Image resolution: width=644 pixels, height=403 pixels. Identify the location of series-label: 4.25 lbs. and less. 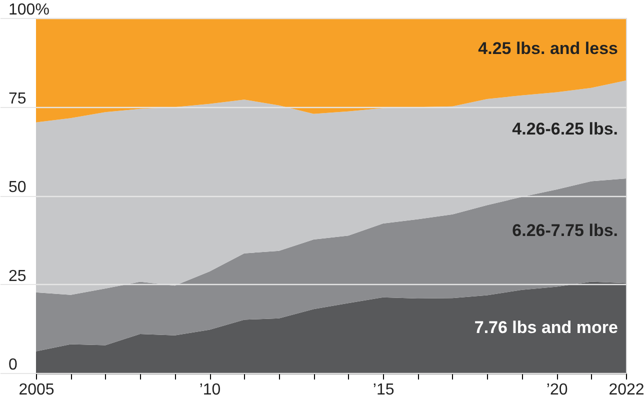
(548, 48).